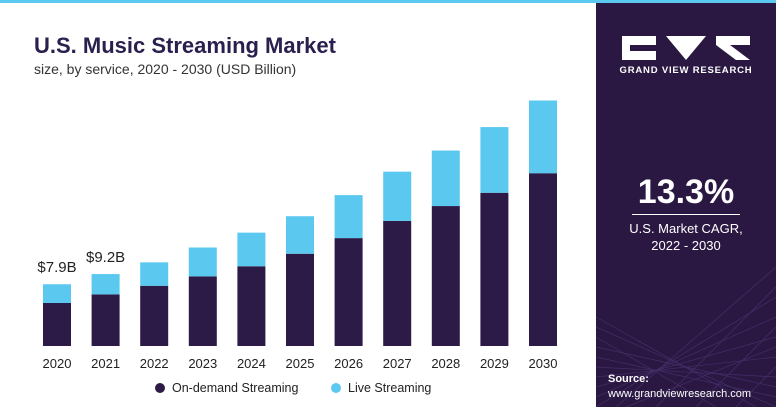  I want to click on cagr-label: U.S. Market CAGR, 2022 - 2030, so click(686, 237).